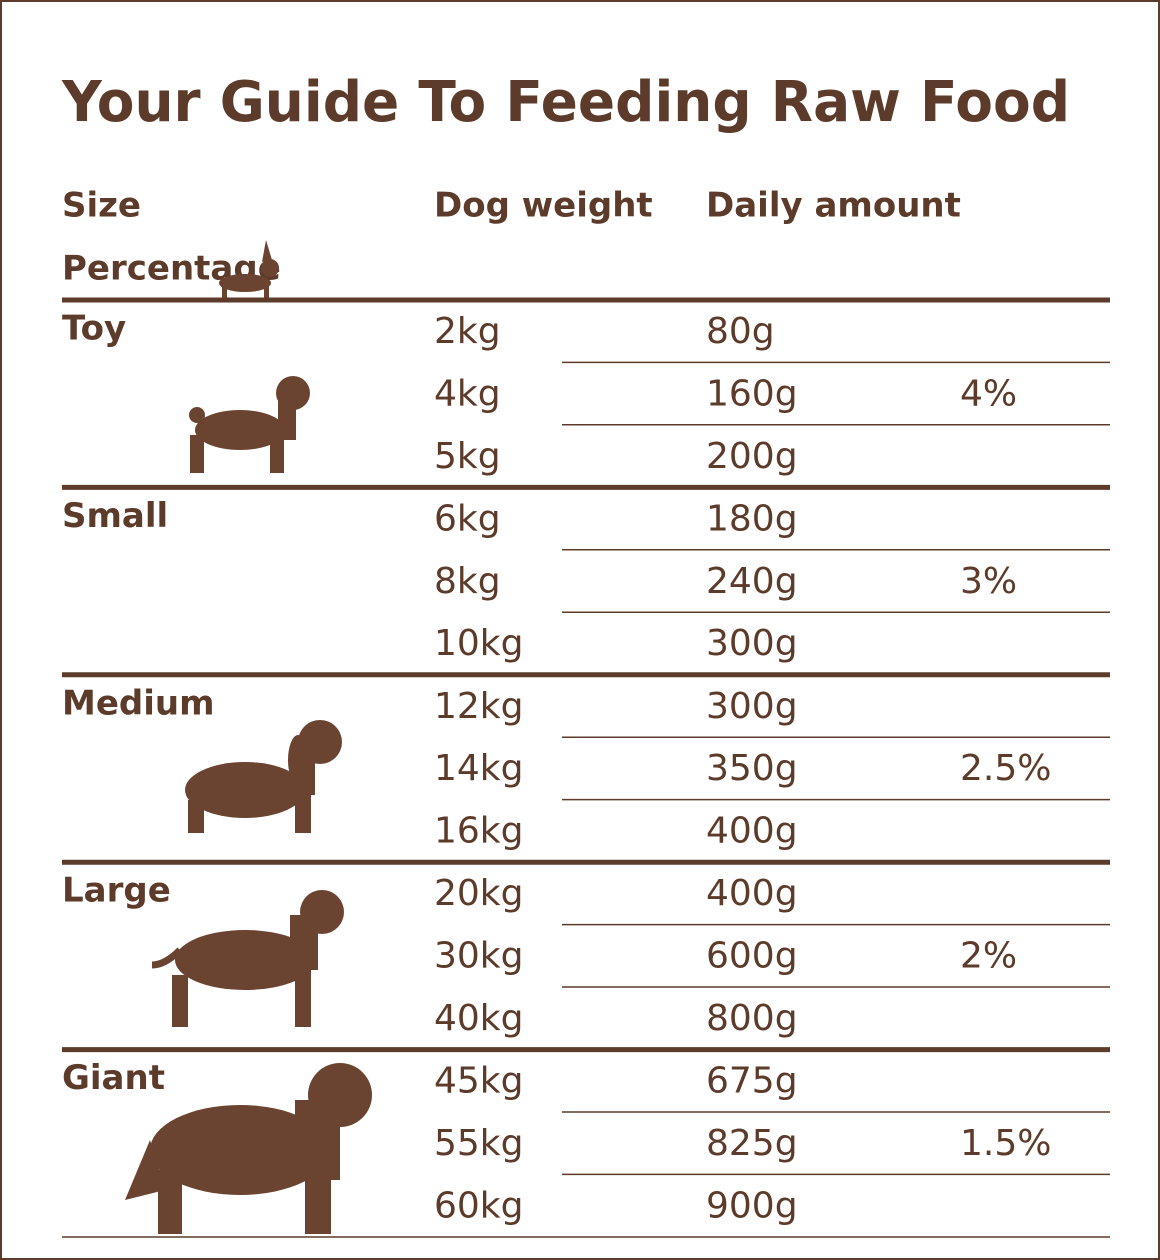 This screenshot has height=1260, width=1160. Describe the element at coordinates (988, 393) in the screenshot. I see `percentage: 4%` at that location.